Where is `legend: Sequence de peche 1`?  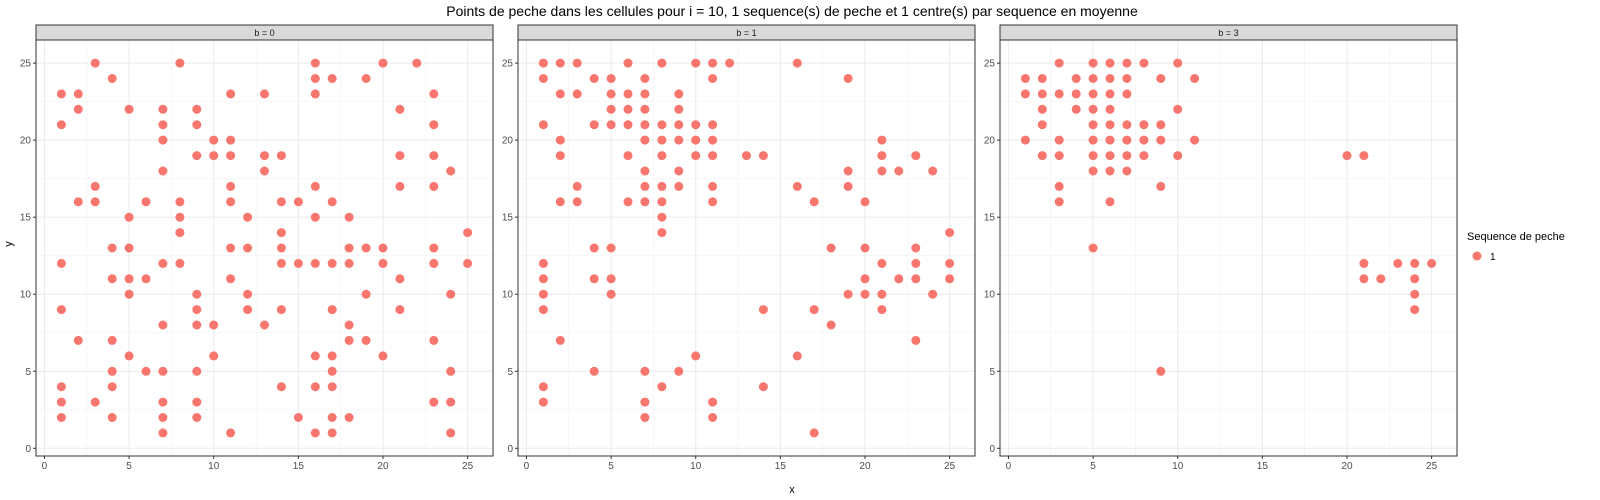 legend: Sequence de peche 1 is located at coordinates (1516, 247).